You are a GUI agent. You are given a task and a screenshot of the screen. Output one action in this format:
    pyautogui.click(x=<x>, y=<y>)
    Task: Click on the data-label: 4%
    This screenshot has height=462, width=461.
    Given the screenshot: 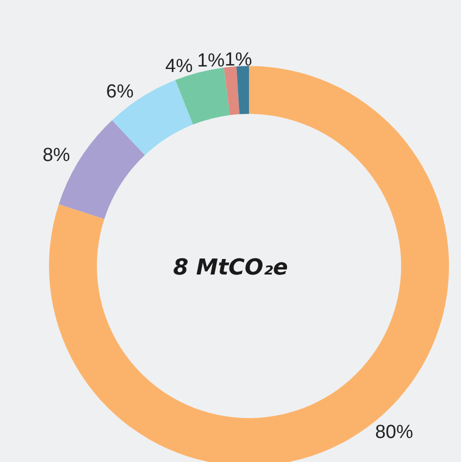 What is the action you would take?
    pyautogui.click(x=179, y=66)
    